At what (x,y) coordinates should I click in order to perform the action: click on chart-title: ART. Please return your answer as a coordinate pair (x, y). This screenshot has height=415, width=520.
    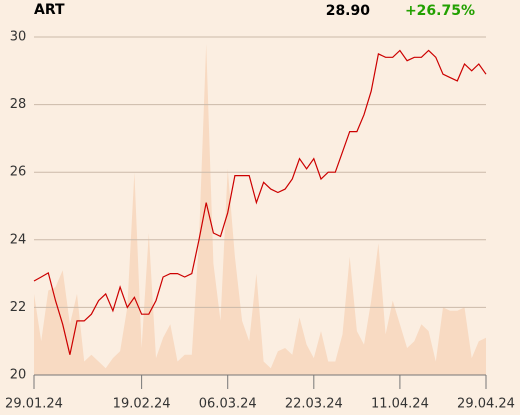
    Looking at the image, I should click on (49, 10).